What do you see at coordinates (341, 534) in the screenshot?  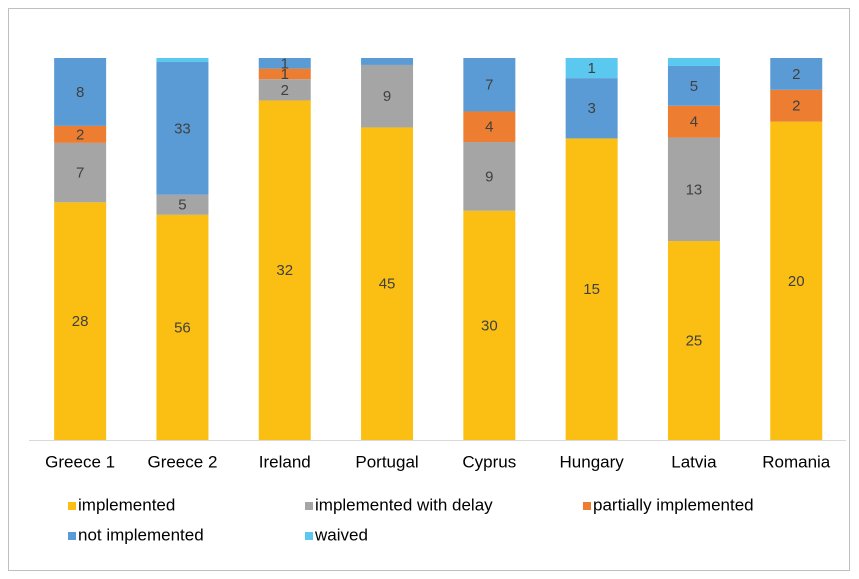 I see `legend-label: waived` at bounding box center [341, 534].